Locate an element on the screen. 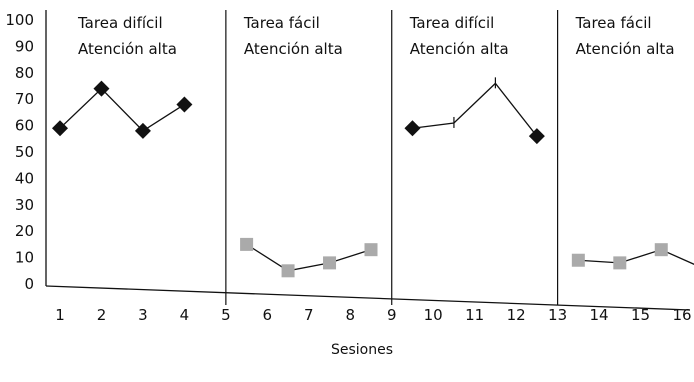  y-tick-label: 30 is located at coordinates (24, 205).